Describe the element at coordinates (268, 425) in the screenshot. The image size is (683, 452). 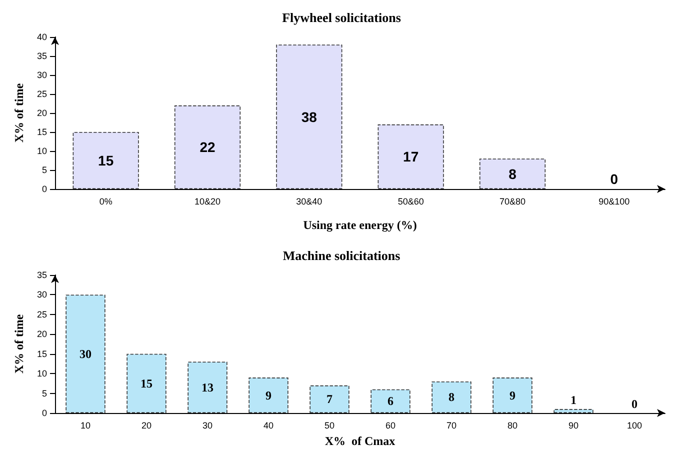
I see `x-tick-label: 40` at that location.